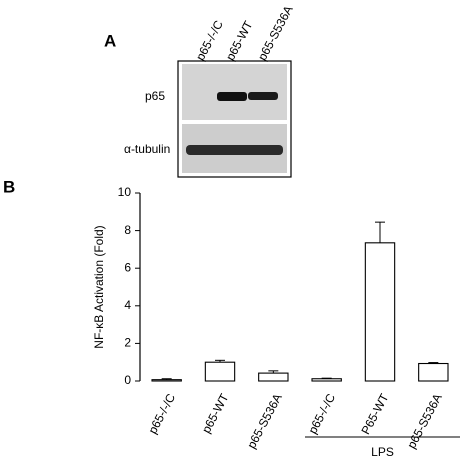 This screenshot has height=464, width=474. I want to click on y-tick-label: 6, so click(127, 267).